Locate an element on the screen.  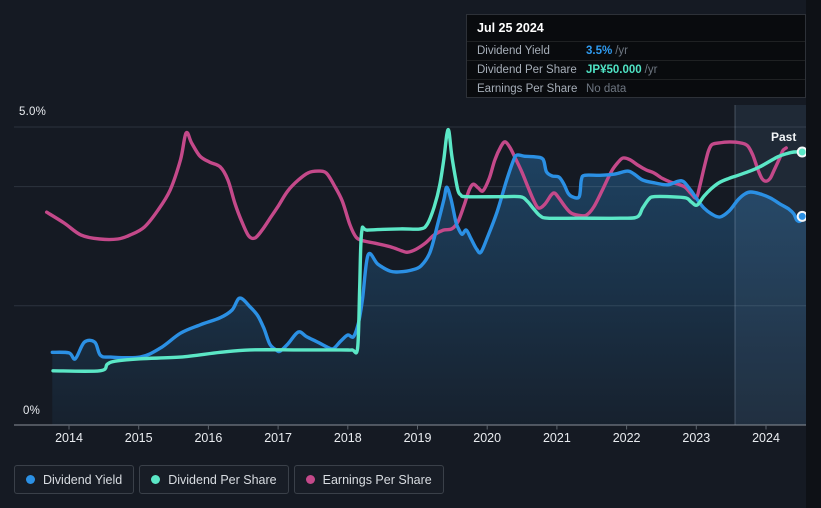
tooltip-row-value: 3.5% is located at coordinates (599, 51).